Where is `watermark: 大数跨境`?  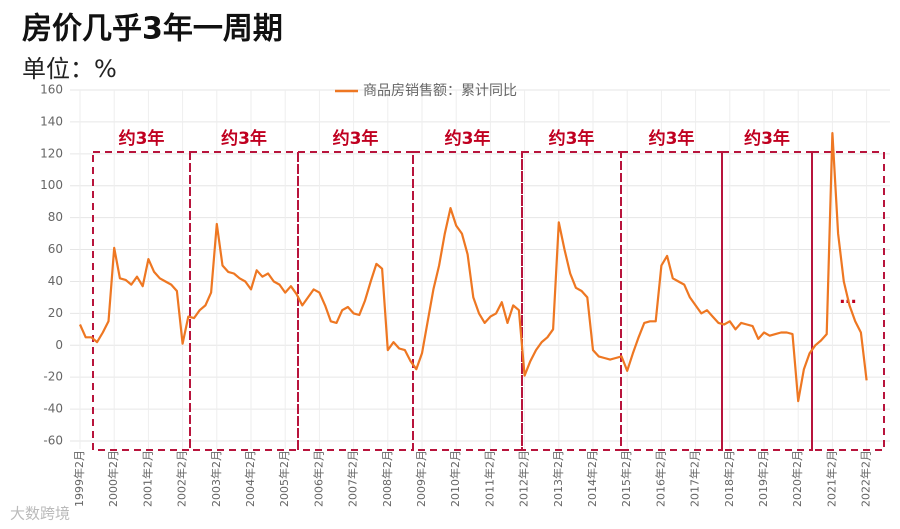
watermark: 大数跨境 is located at coordinates (40, 514).